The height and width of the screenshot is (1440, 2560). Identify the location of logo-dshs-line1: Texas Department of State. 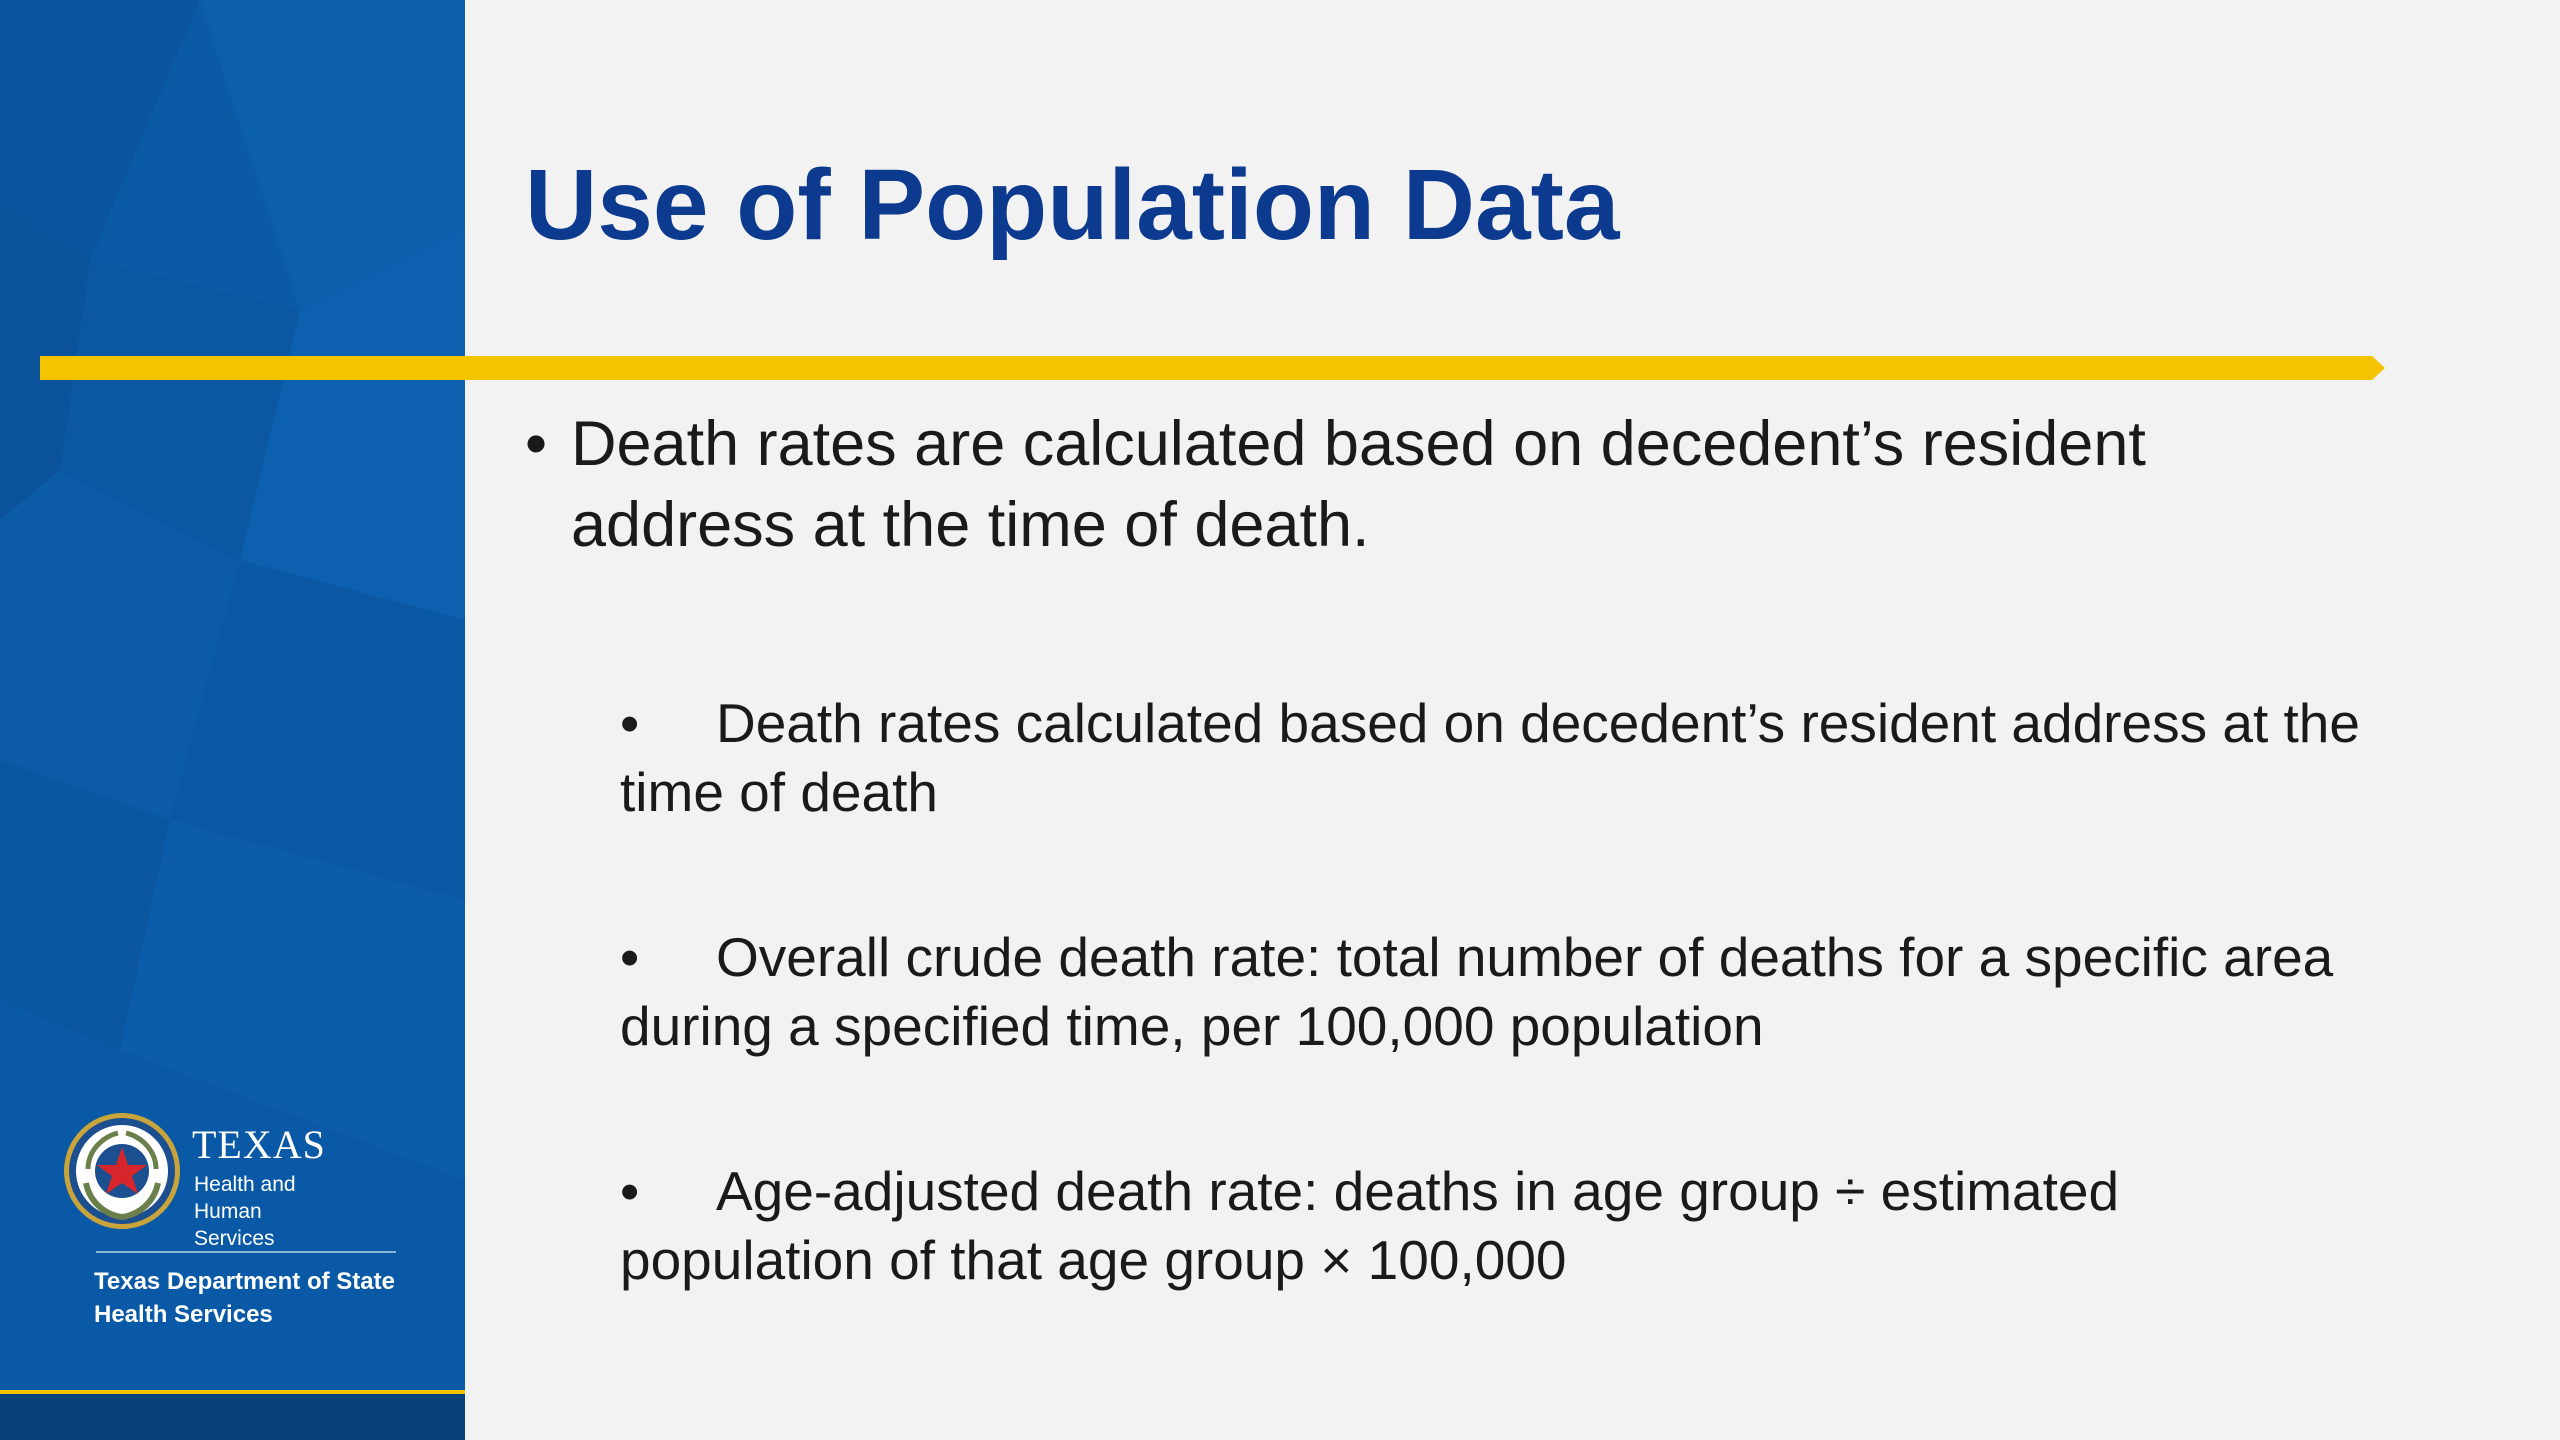
(244, 1281).